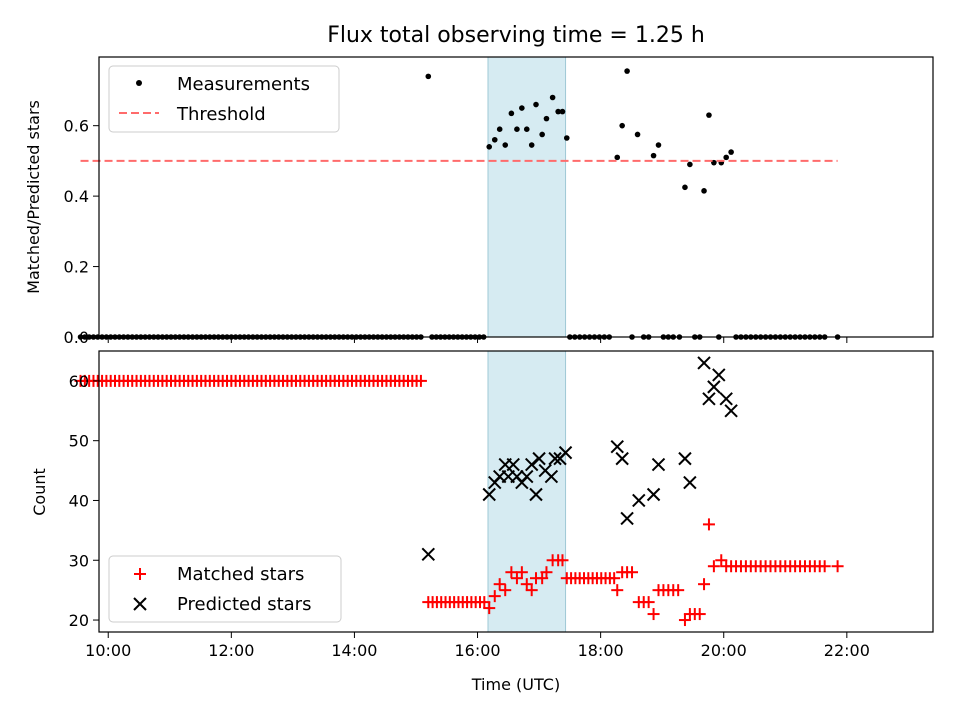  I want to click on y-tick-label: 0.4, so click(76, 196).